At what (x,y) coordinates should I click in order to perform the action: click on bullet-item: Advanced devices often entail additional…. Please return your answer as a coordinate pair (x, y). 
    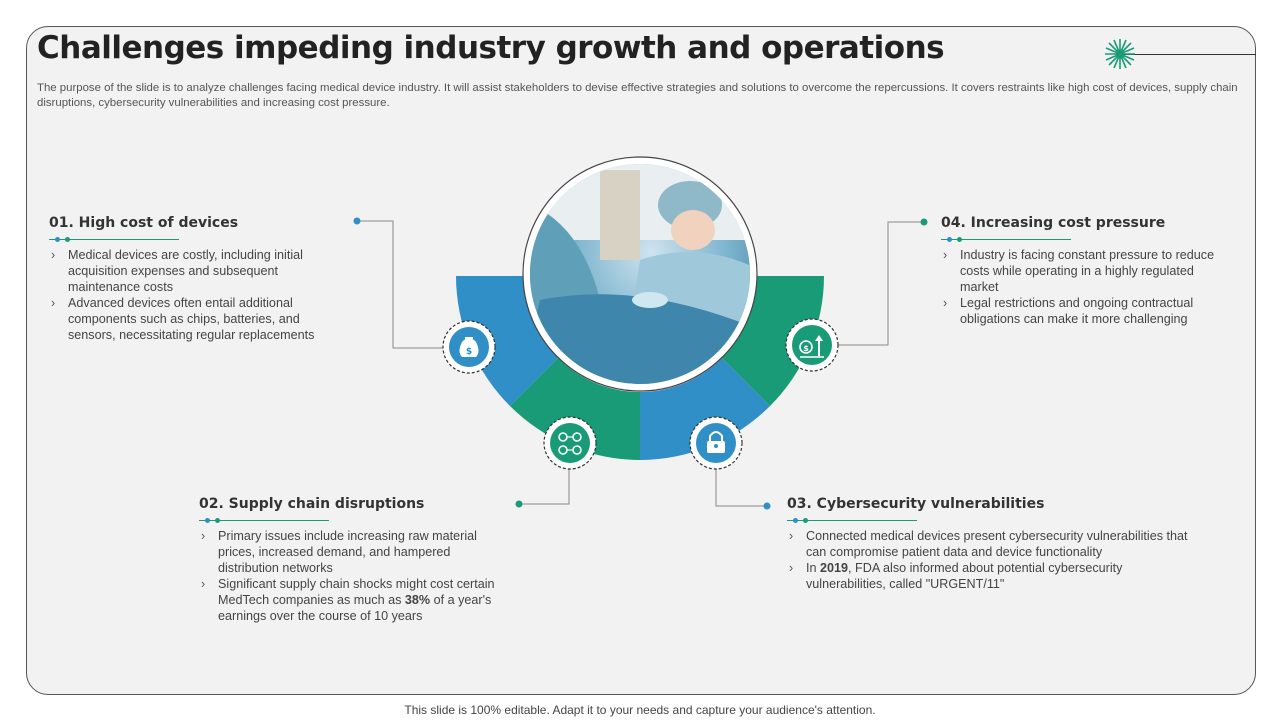
    Looking at the image, I should click on (199, 319).